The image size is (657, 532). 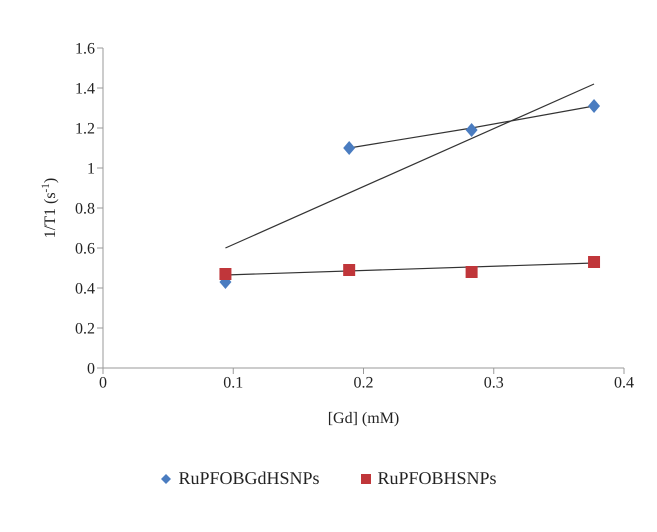 I want to click on y-tick-label: 0.4, so click(x=85, y=289).